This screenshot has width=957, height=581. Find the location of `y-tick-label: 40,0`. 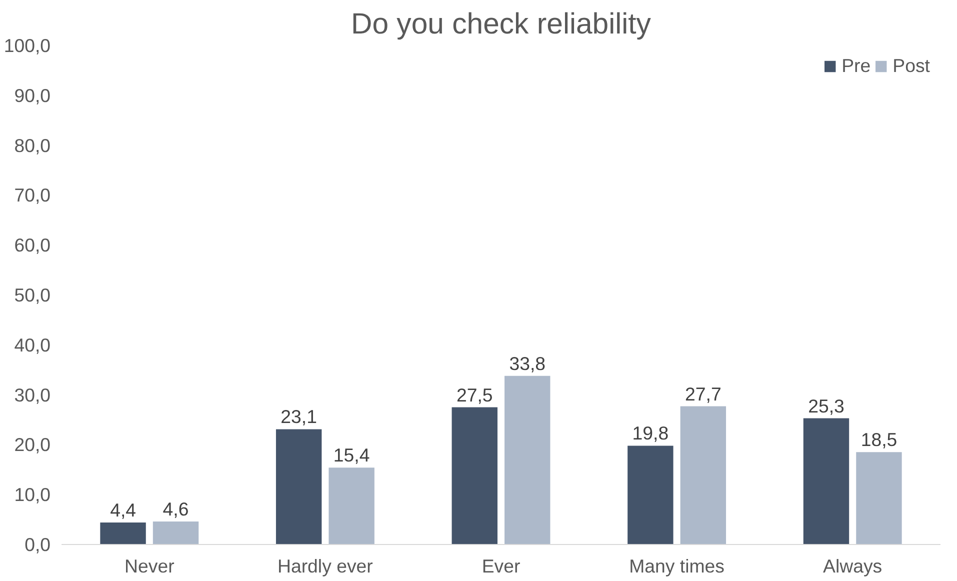

y-tick-label: 40,0 is located at coordinates (32, 345).